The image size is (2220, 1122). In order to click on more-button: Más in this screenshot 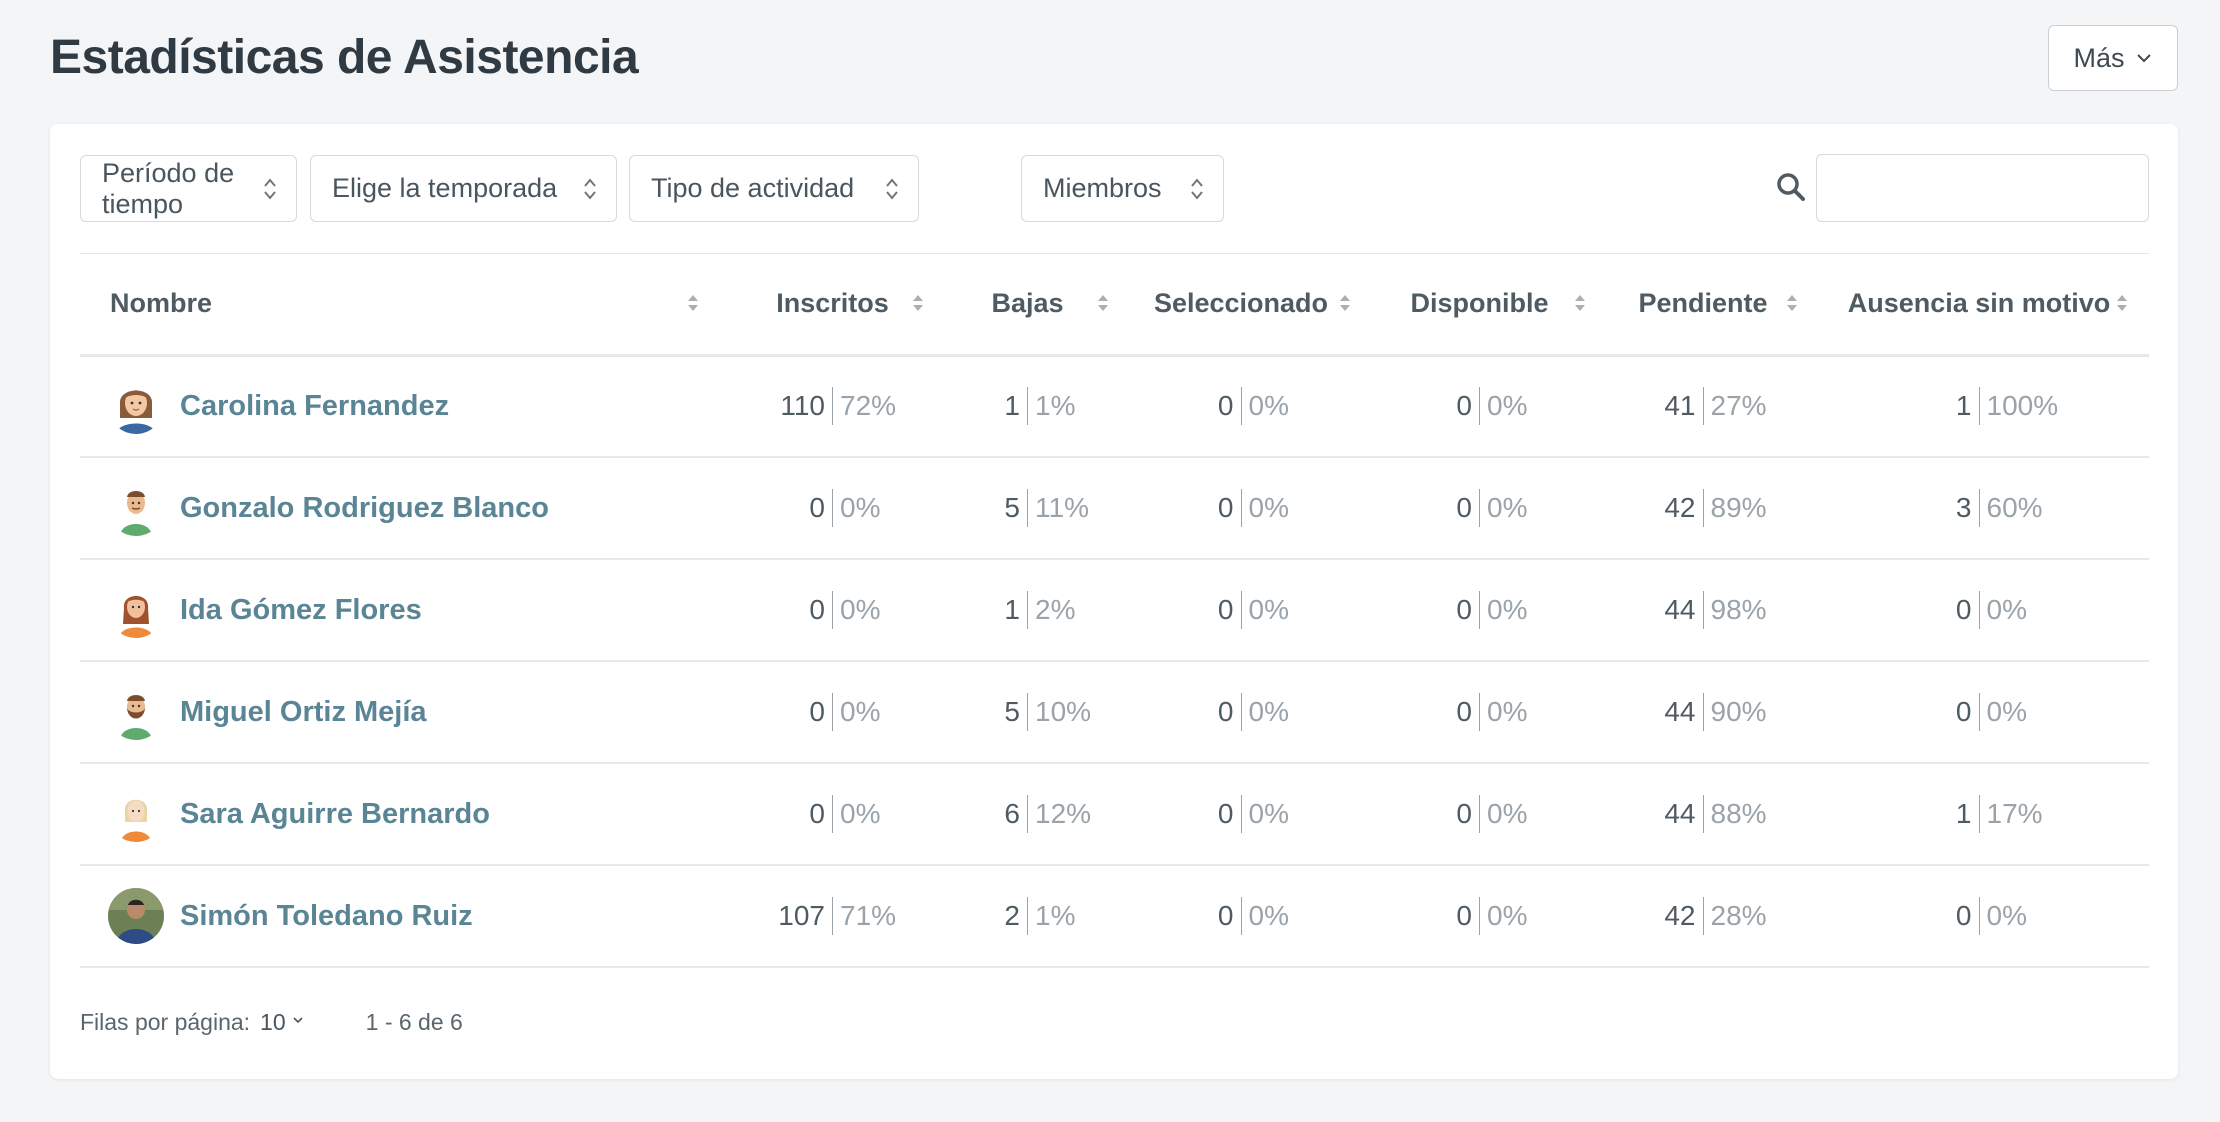, I will do `click(2113, 58)`.